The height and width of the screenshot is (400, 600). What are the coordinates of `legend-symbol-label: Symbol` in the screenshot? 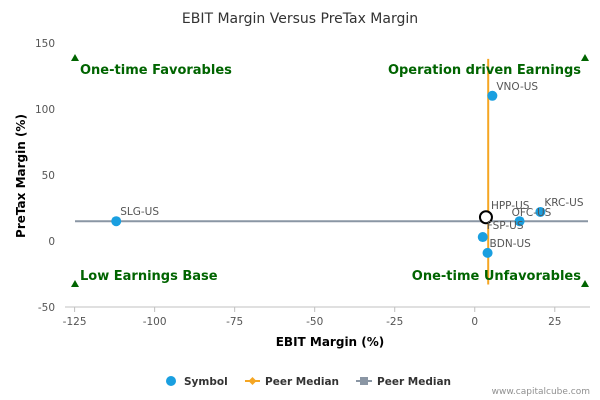 It's located at (206, 382).